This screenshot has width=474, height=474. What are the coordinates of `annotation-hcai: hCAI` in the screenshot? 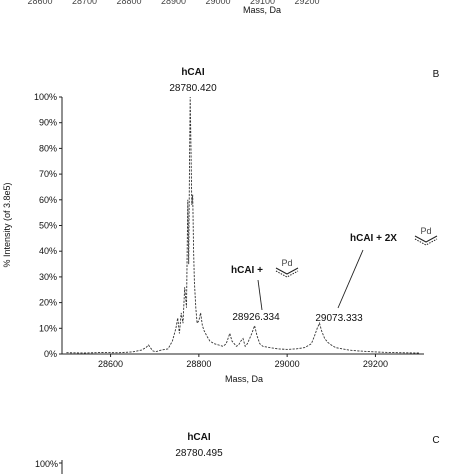 It's located at (193, 72).